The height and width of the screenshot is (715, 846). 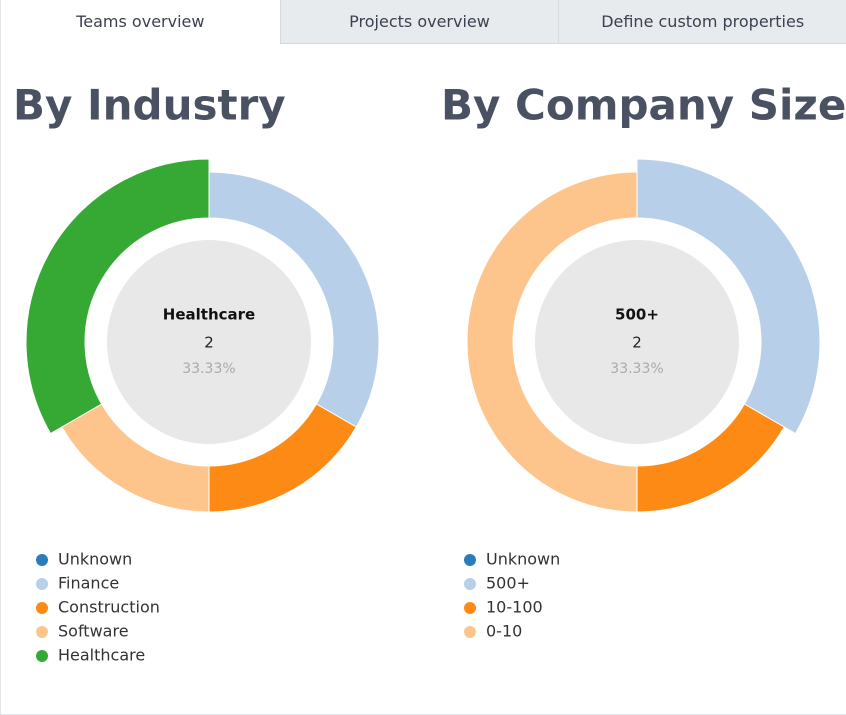 I want to click on legend-label: Finance, so click(x=88, y=583).